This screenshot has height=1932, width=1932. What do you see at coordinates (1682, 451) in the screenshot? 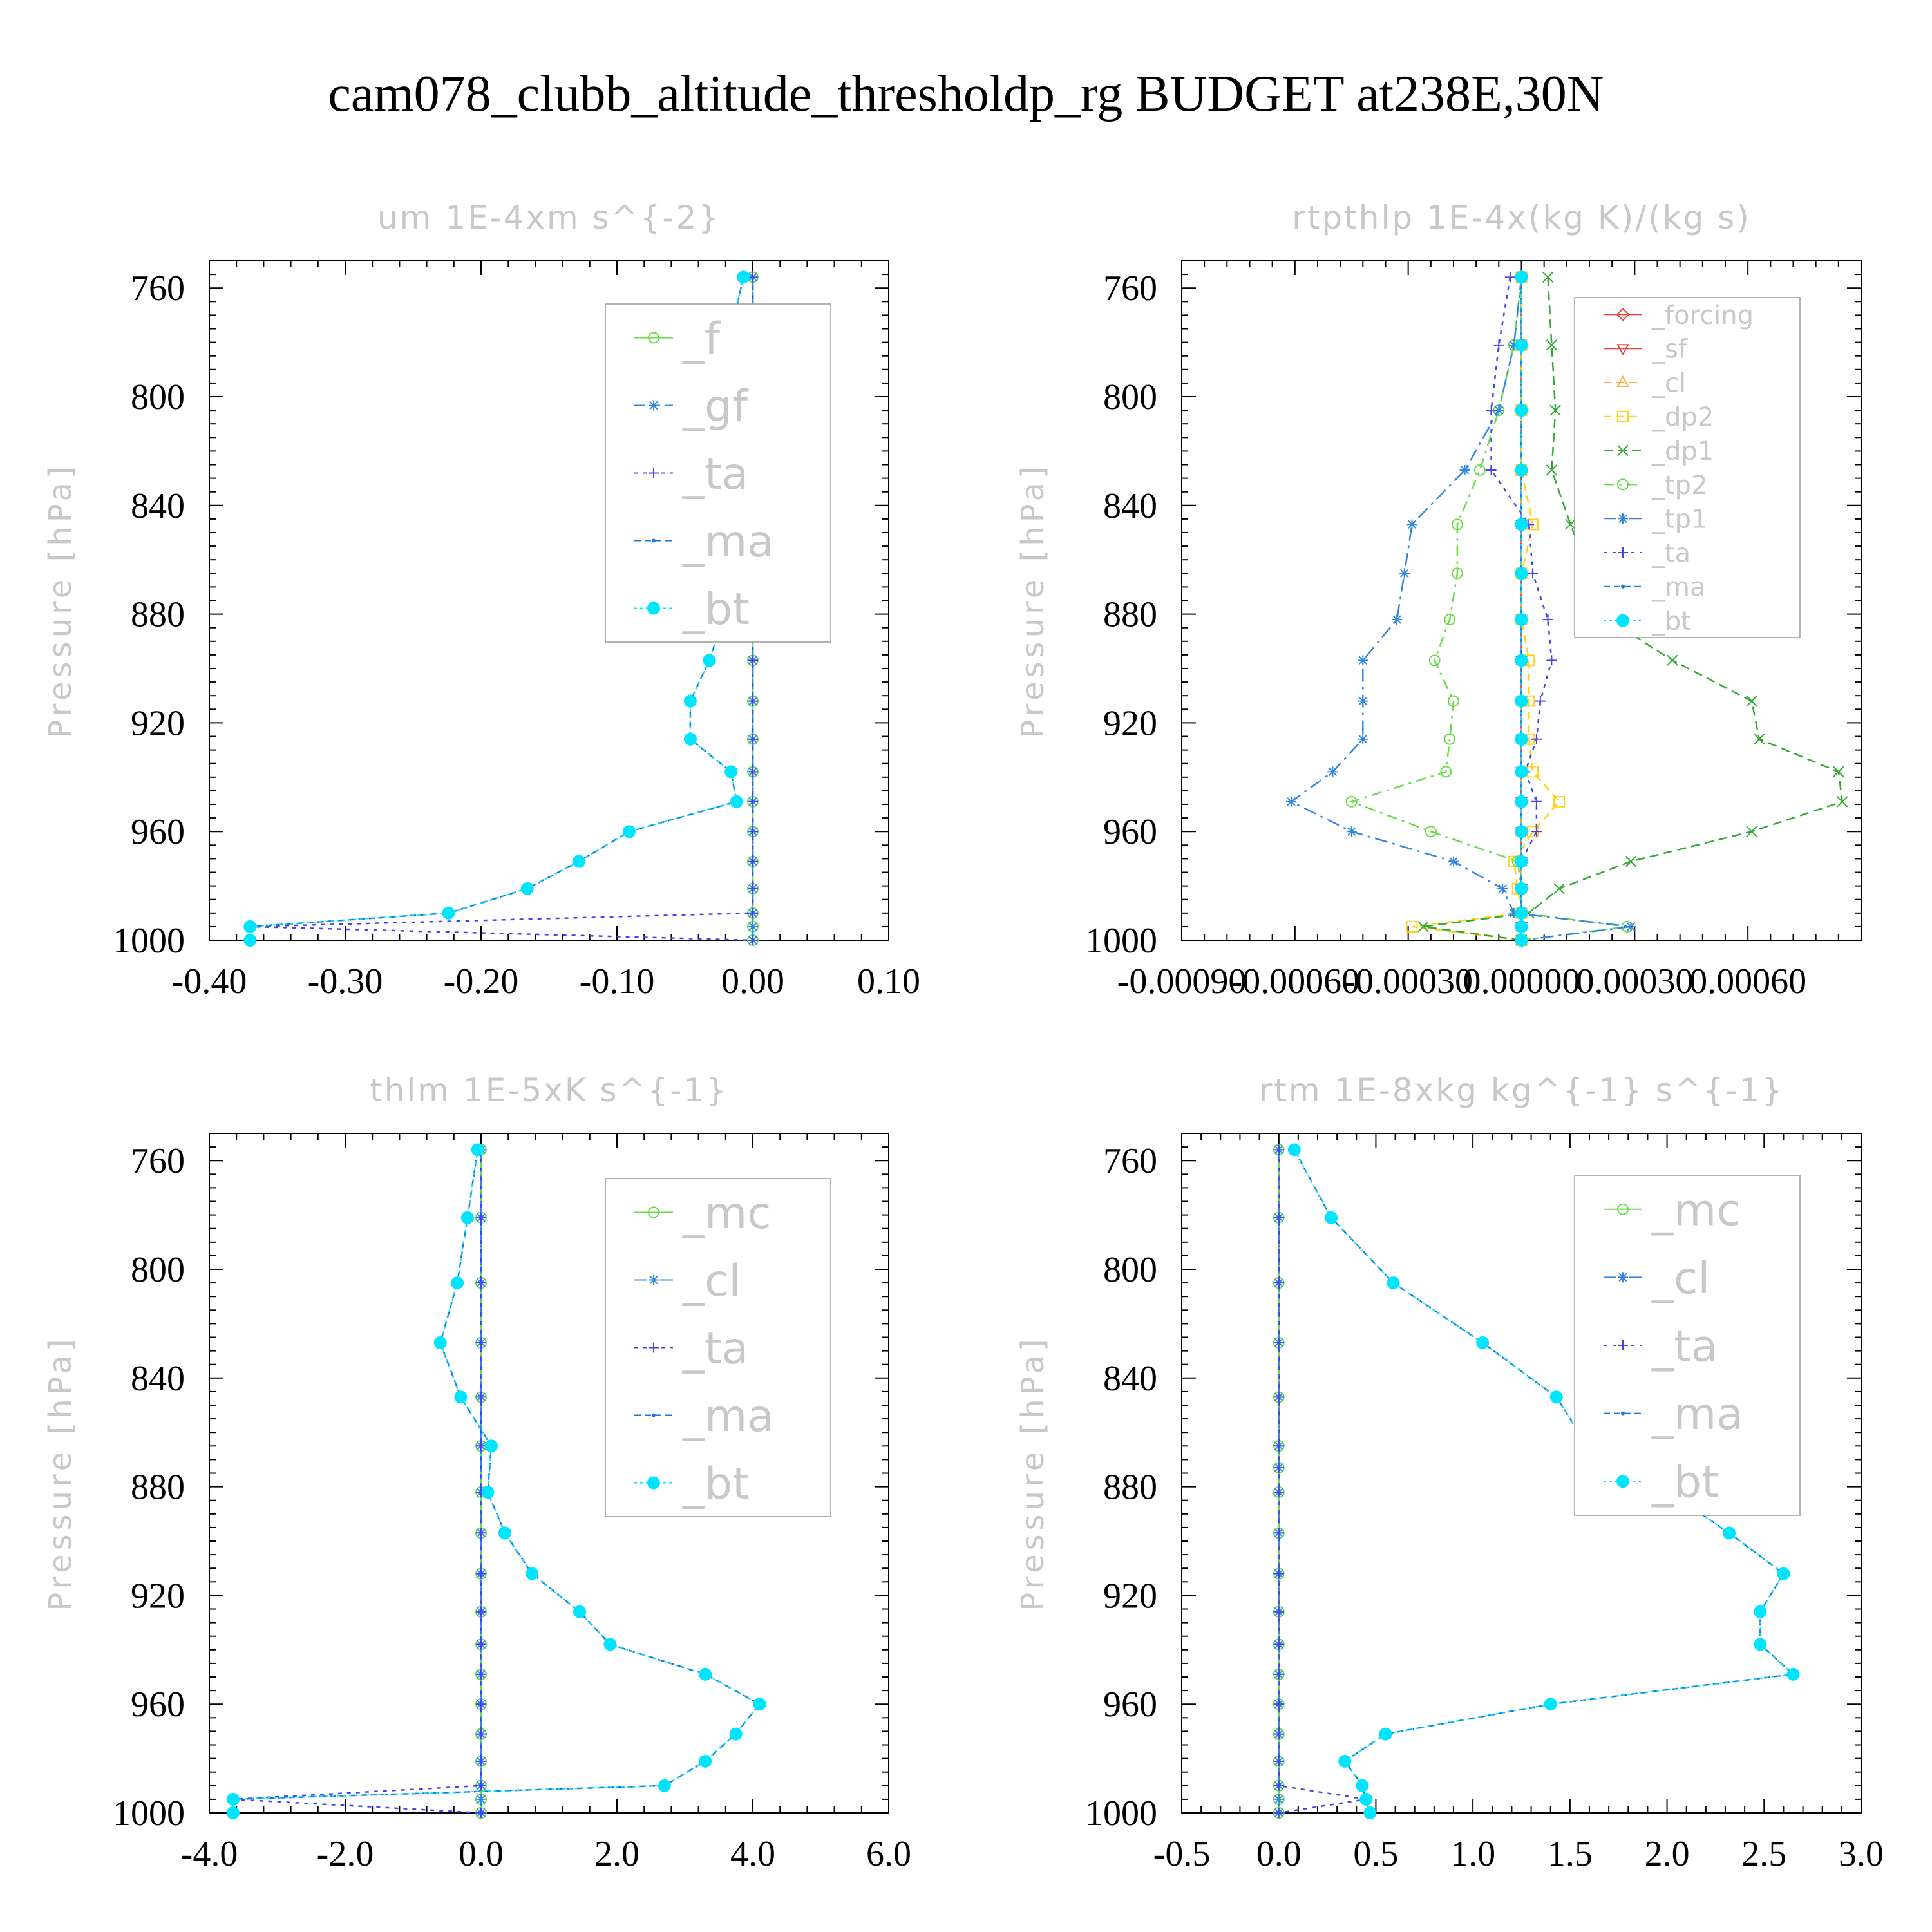
I see `legend-label: _dp1` at bounding box center [1682, 451].